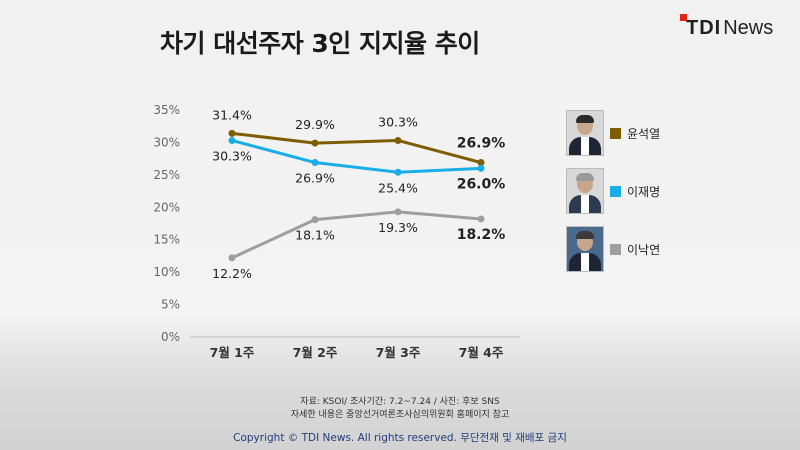 This screenshot has height=450, width=800. What do you see at coordinates (315, 235) in the screenshot?
I see `data-label: 18.1%` at bounding box center [315, 235].